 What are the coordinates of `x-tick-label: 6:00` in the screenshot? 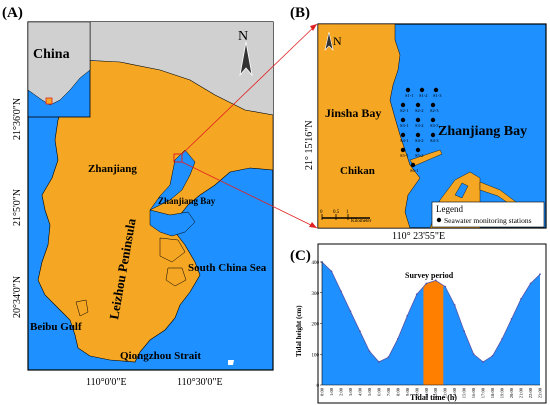 It's located at (378, 391).